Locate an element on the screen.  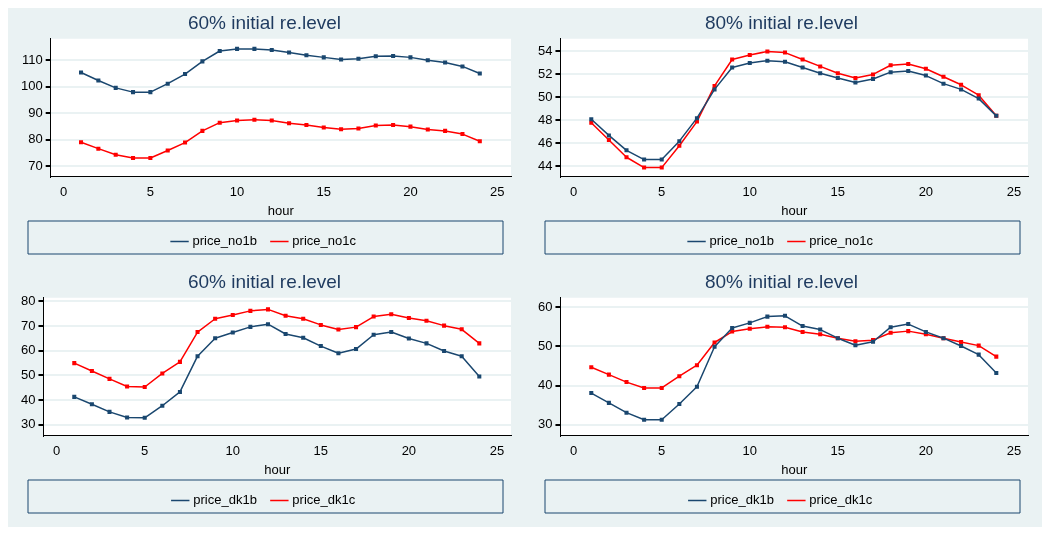
y-tick-label: 46 is located at coordinates (545, 143).